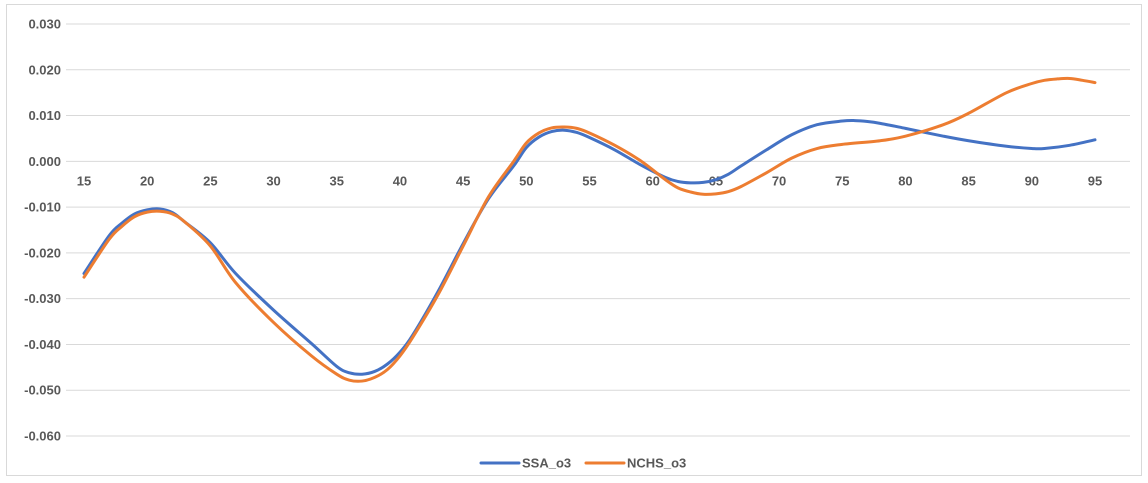  I want to click on y-tick-label: -0.050, so click(42, 390).